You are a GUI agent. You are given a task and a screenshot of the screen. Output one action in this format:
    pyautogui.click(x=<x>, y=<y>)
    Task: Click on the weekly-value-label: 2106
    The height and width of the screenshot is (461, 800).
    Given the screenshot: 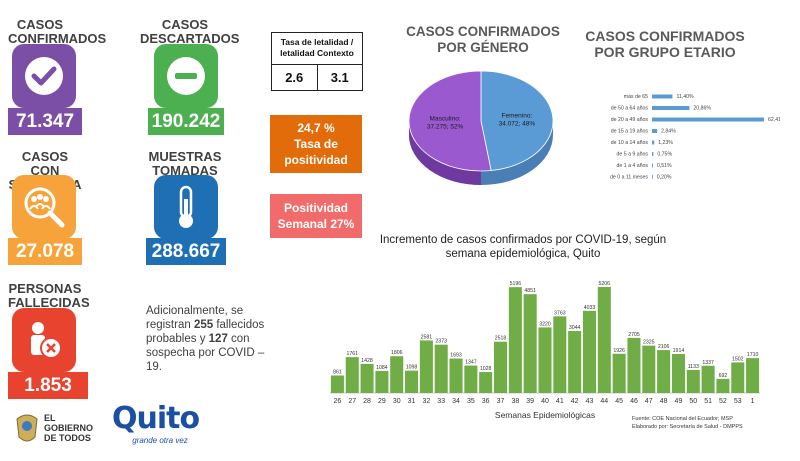 What is the action you would take?
    pyautogui.click(x=664, y=347)
    